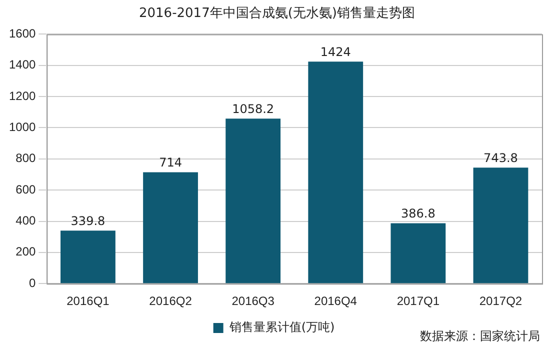 The width and height of the screenshot is (554, 352). I want to click on y-tick-label: 400, so click(26, 221).